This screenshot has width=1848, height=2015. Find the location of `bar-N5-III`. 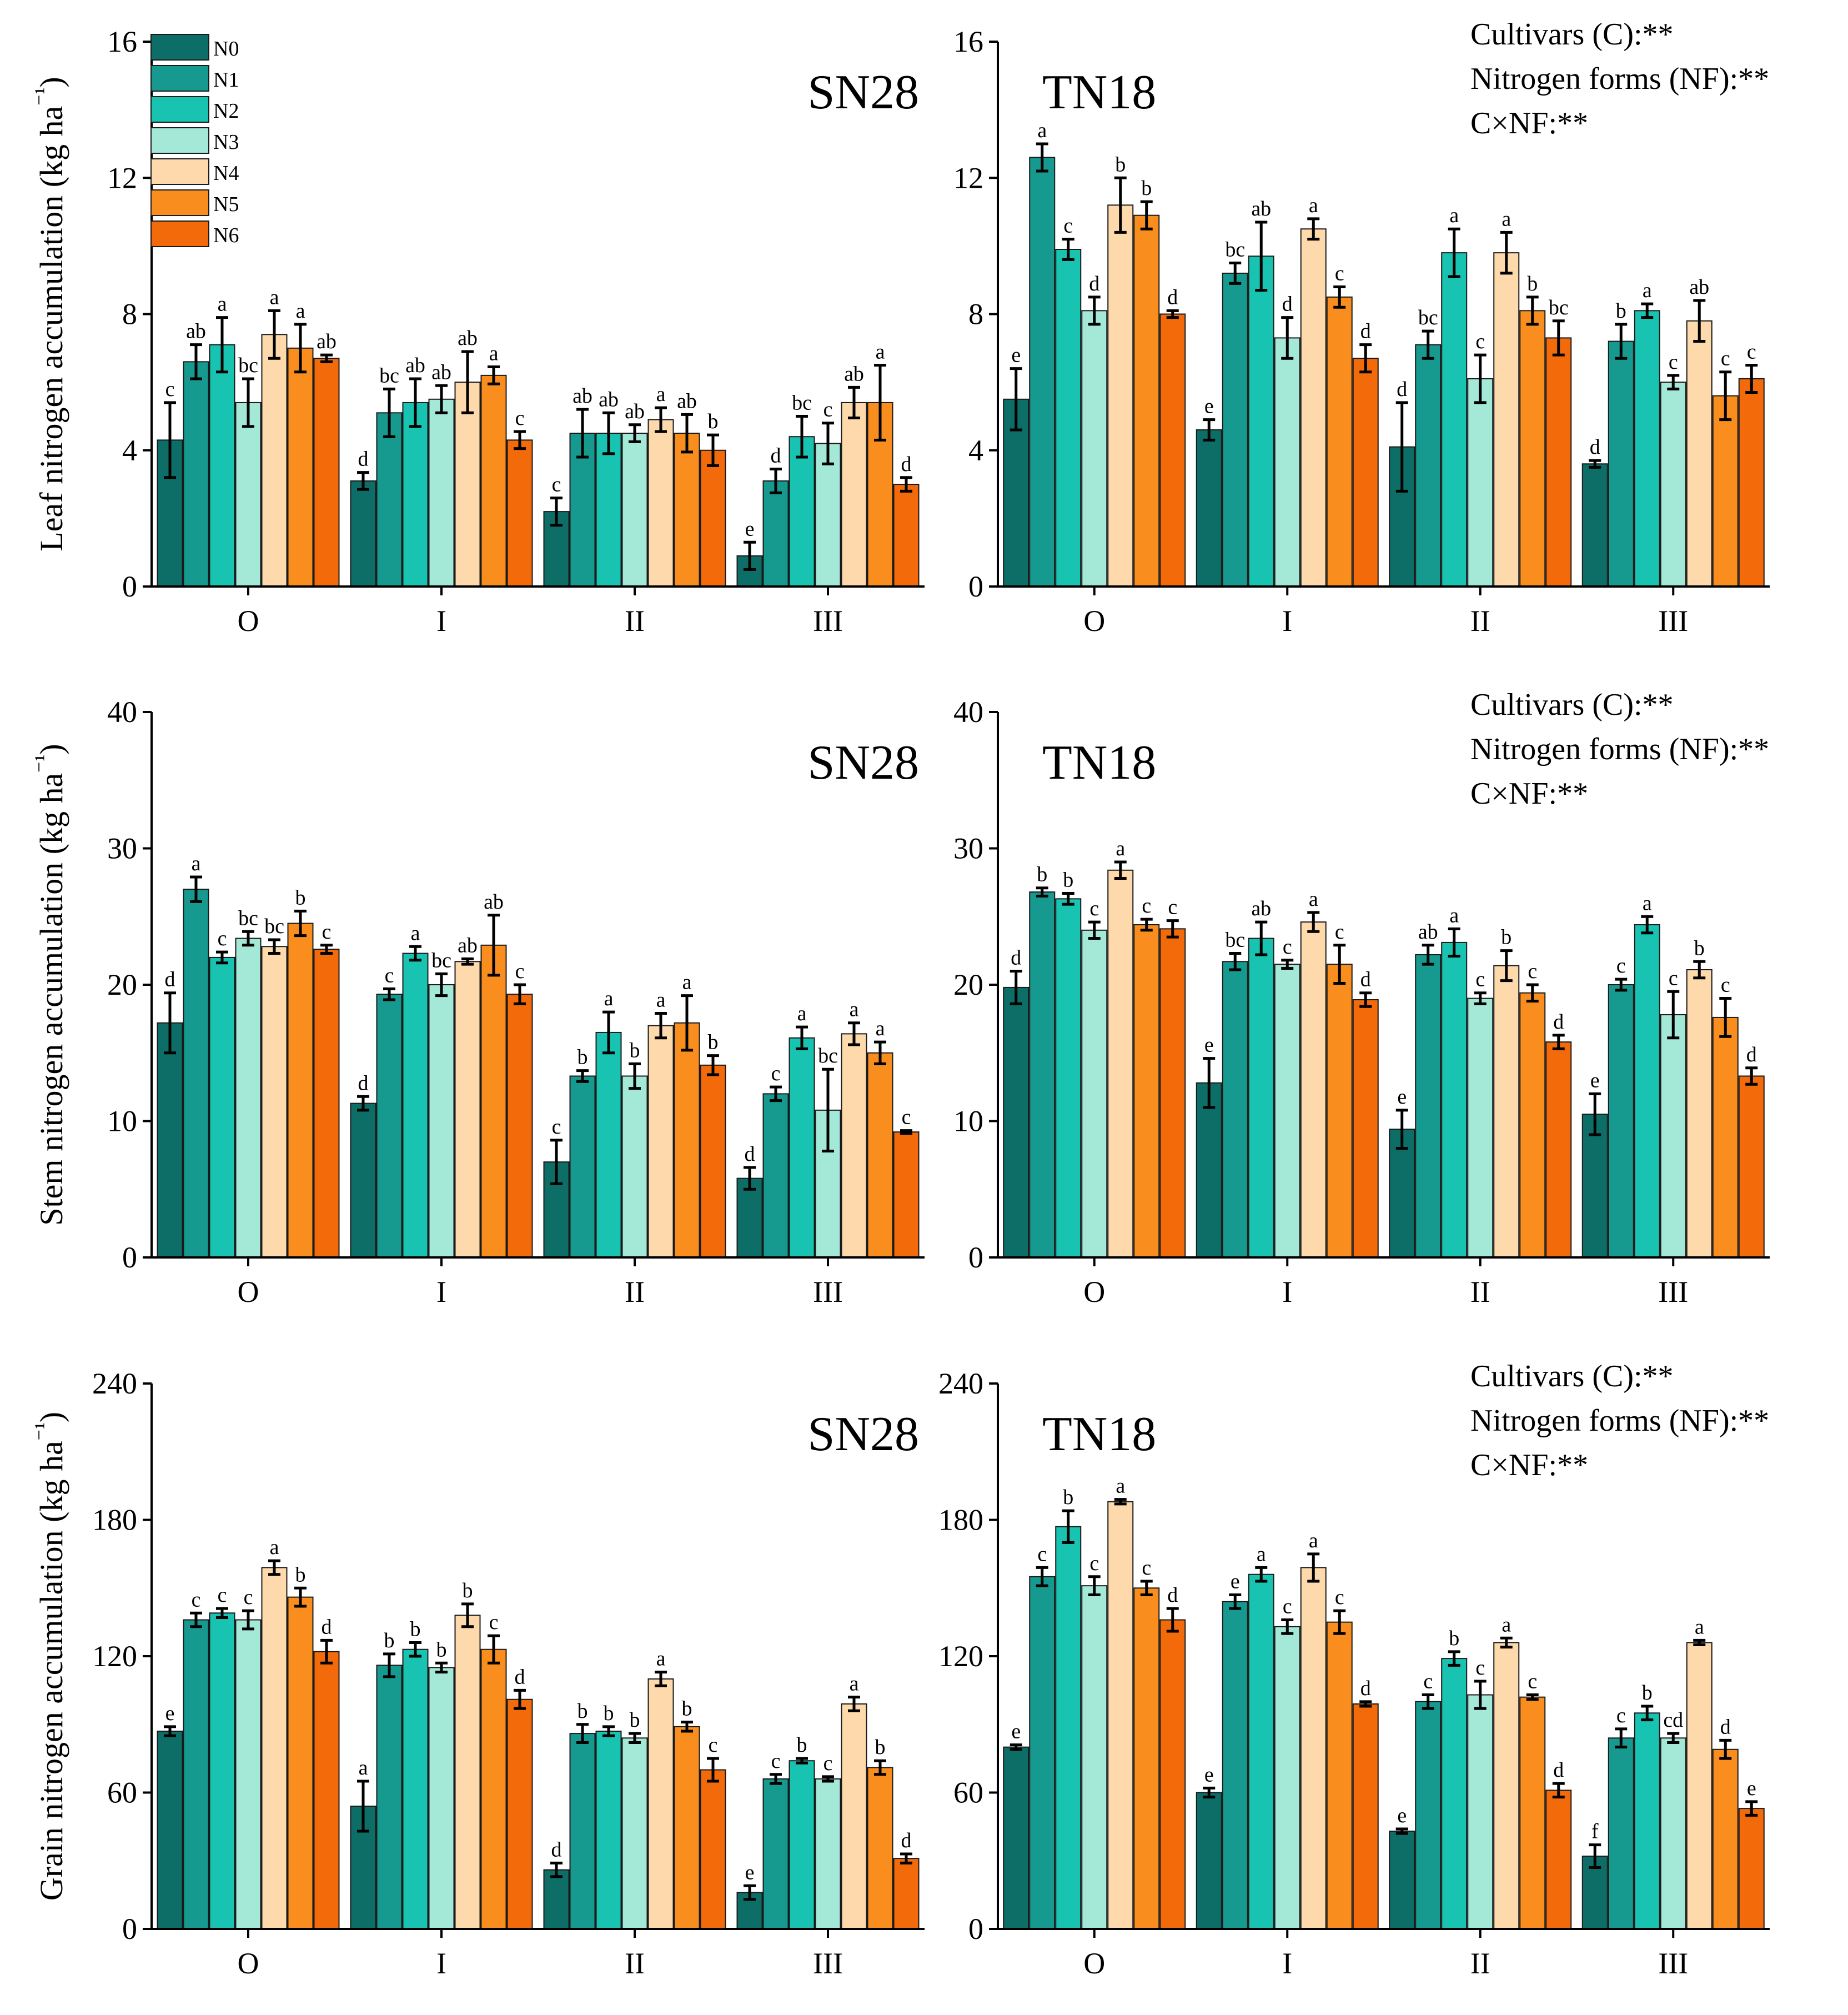

bar-N5-III is located at coordinates (1726, 492).